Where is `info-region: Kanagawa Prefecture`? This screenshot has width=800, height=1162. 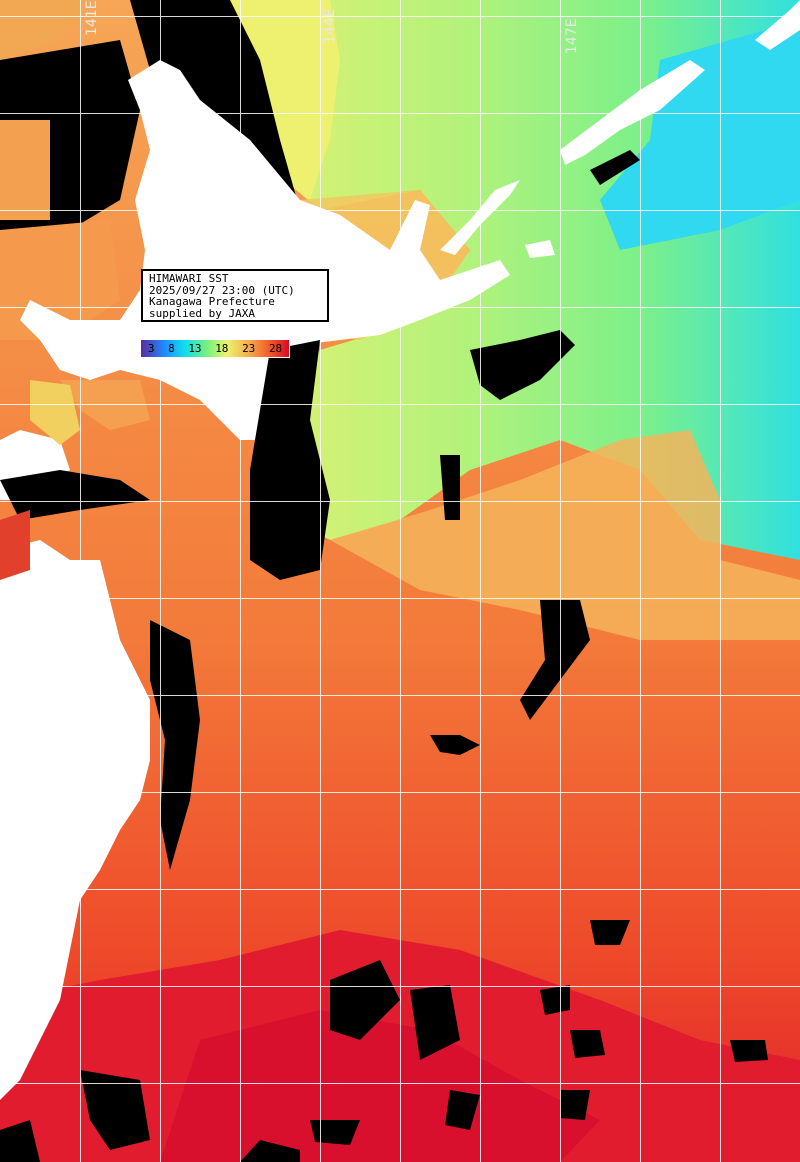
info-region: Kanagawa Prefecture is located at coordinates (212, 302).